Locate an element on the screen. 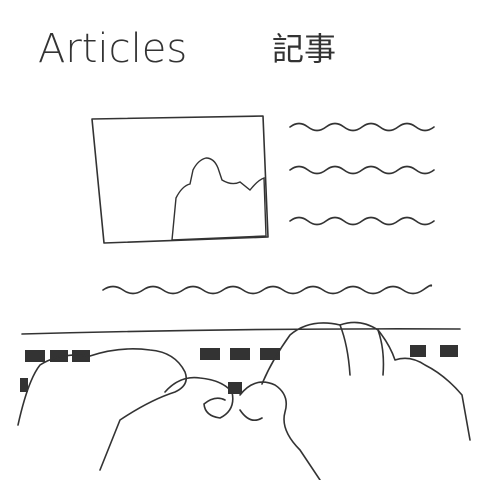  title-ja: 記事 is located at coordinates (304, 49).